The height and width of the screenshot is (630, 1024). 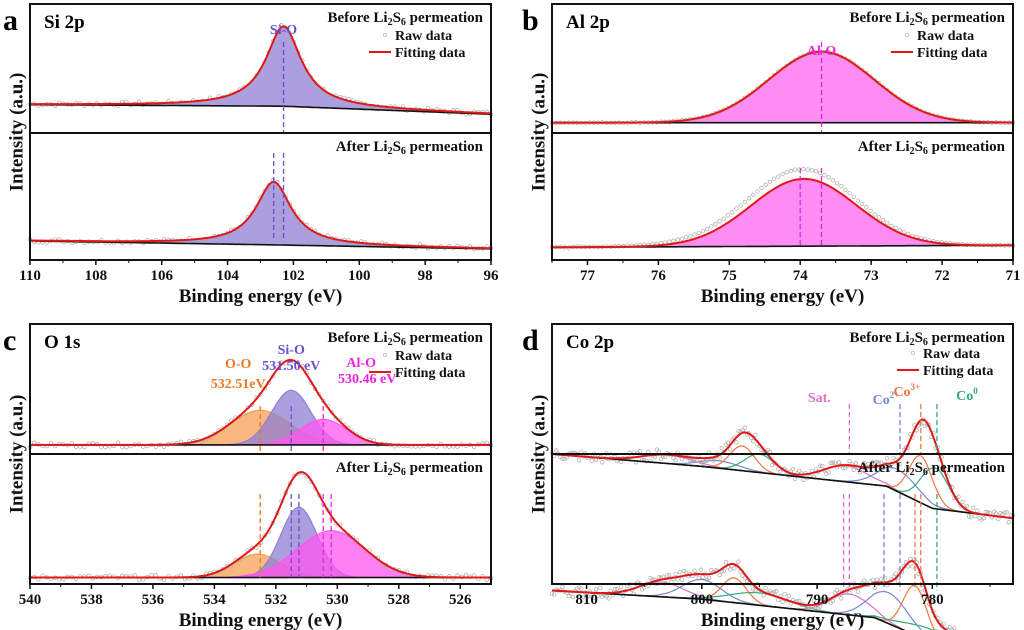 I want to click on peak-label-superscript: 3+, so click(x=916, y=387).